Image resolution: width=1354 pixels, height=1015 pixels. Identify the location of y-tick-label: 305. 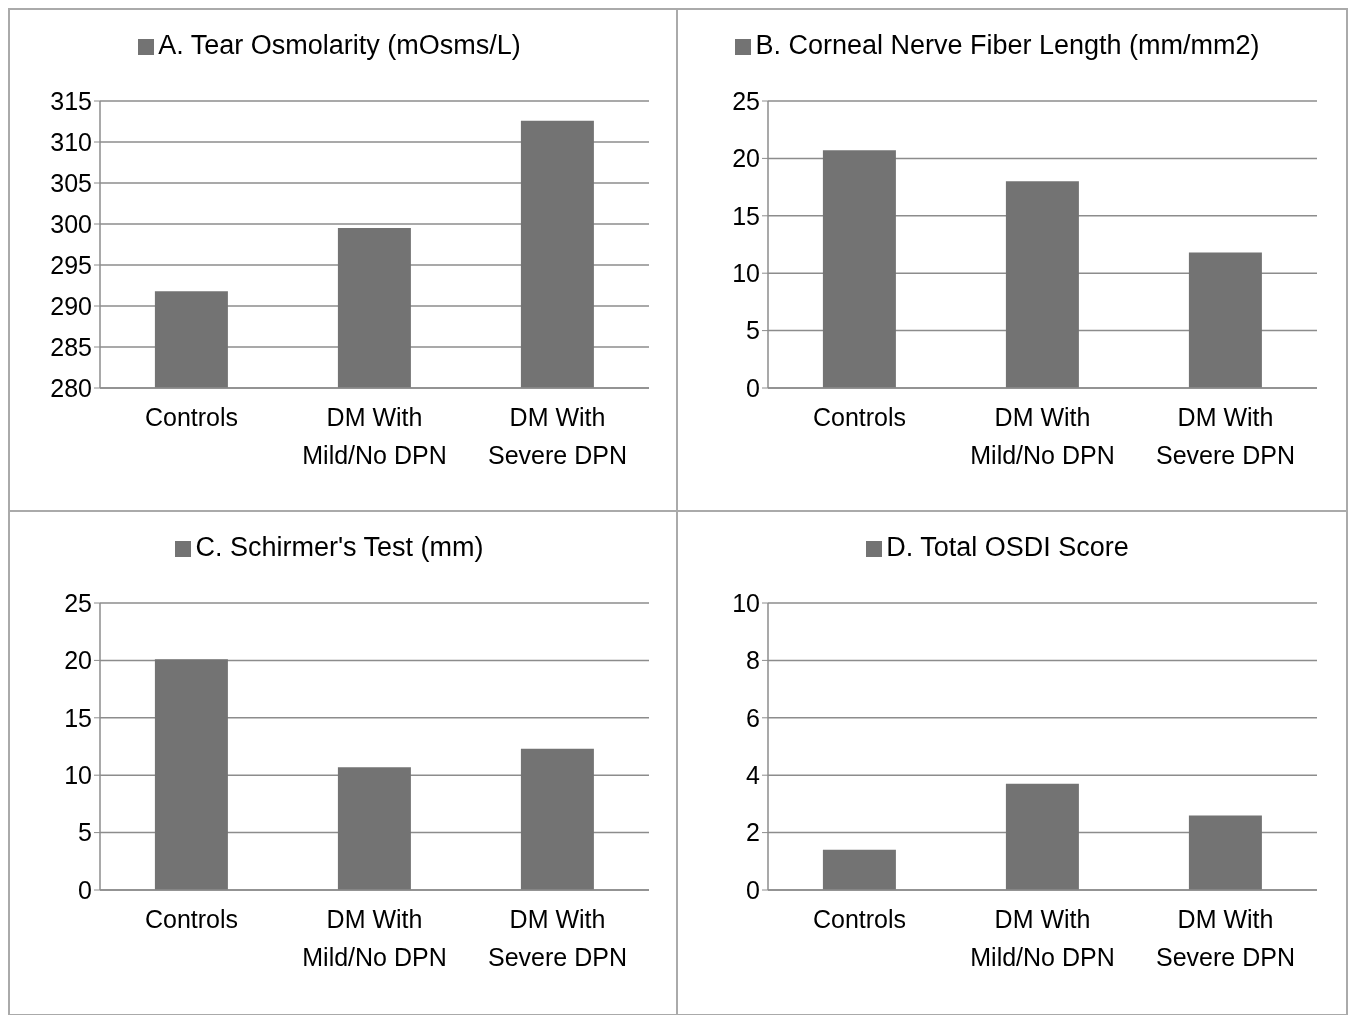
(71, 182).